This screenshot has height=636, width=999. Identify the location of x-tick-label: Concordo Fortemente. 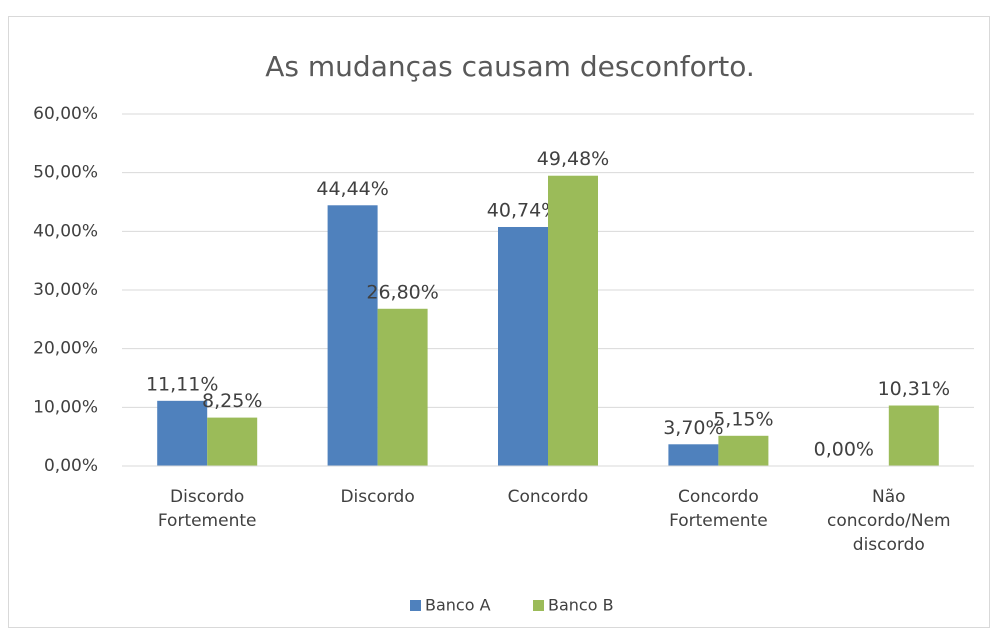
(718, 509).